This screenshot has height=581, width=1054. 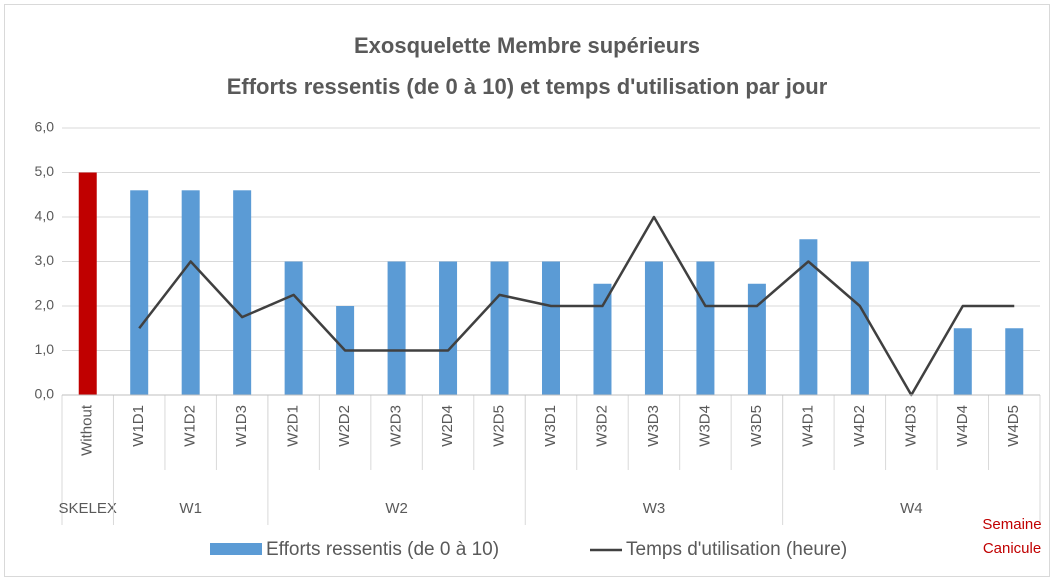 What do you see at coordinates (396, 508) in the screenshot?
I see `group-label: W2` at bounding box center [396, 508].